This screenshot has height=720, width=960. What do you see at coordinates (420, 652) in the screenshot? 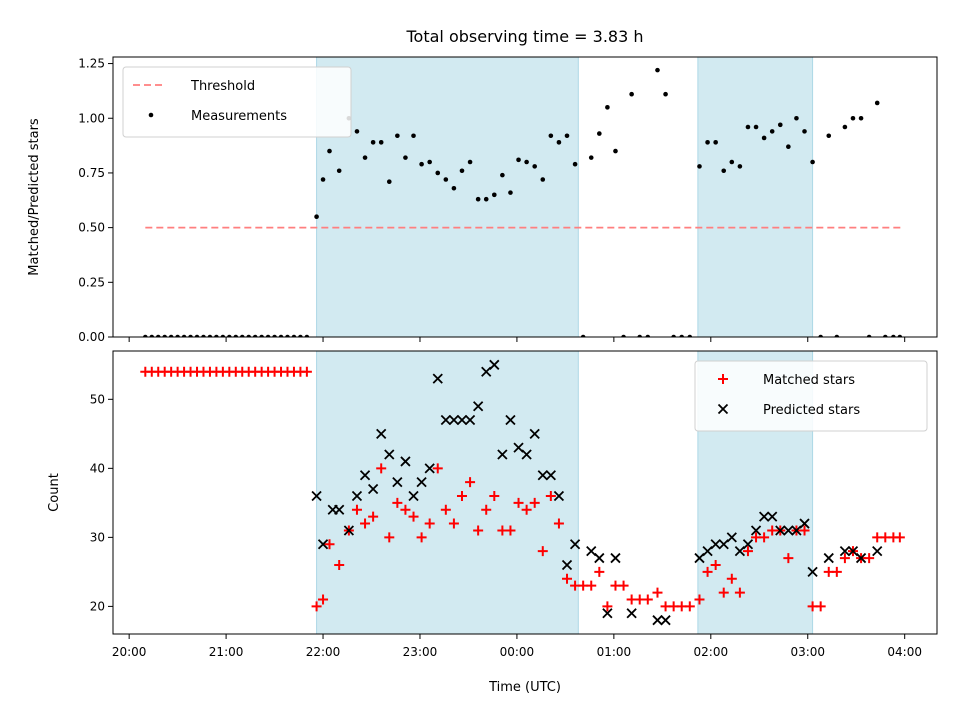
I see `x-tick-label: 23:00` at bounding box center [420, 652].